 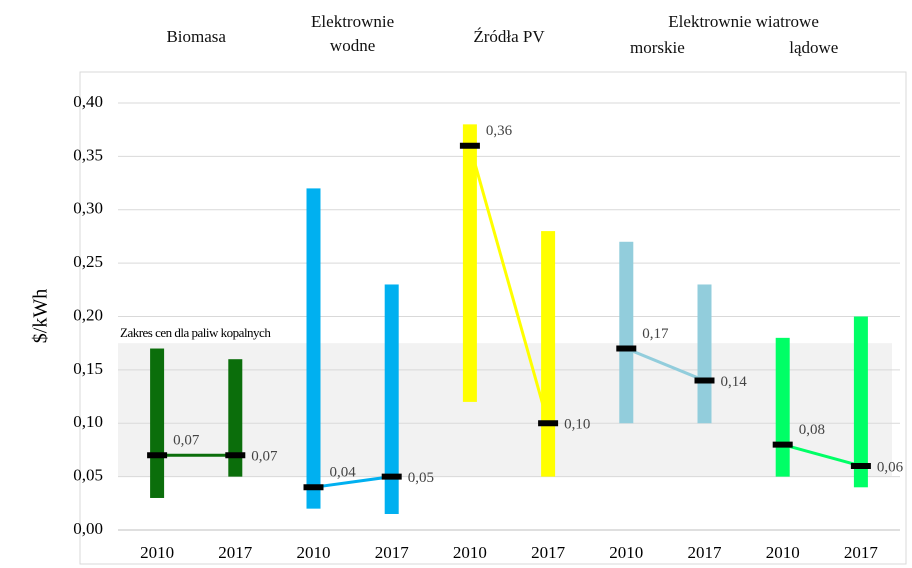 What do you see at coordinates (88, 314) in the screenshot?
I see `y-tick-label: 0,20` at bounding box center [88, 314].